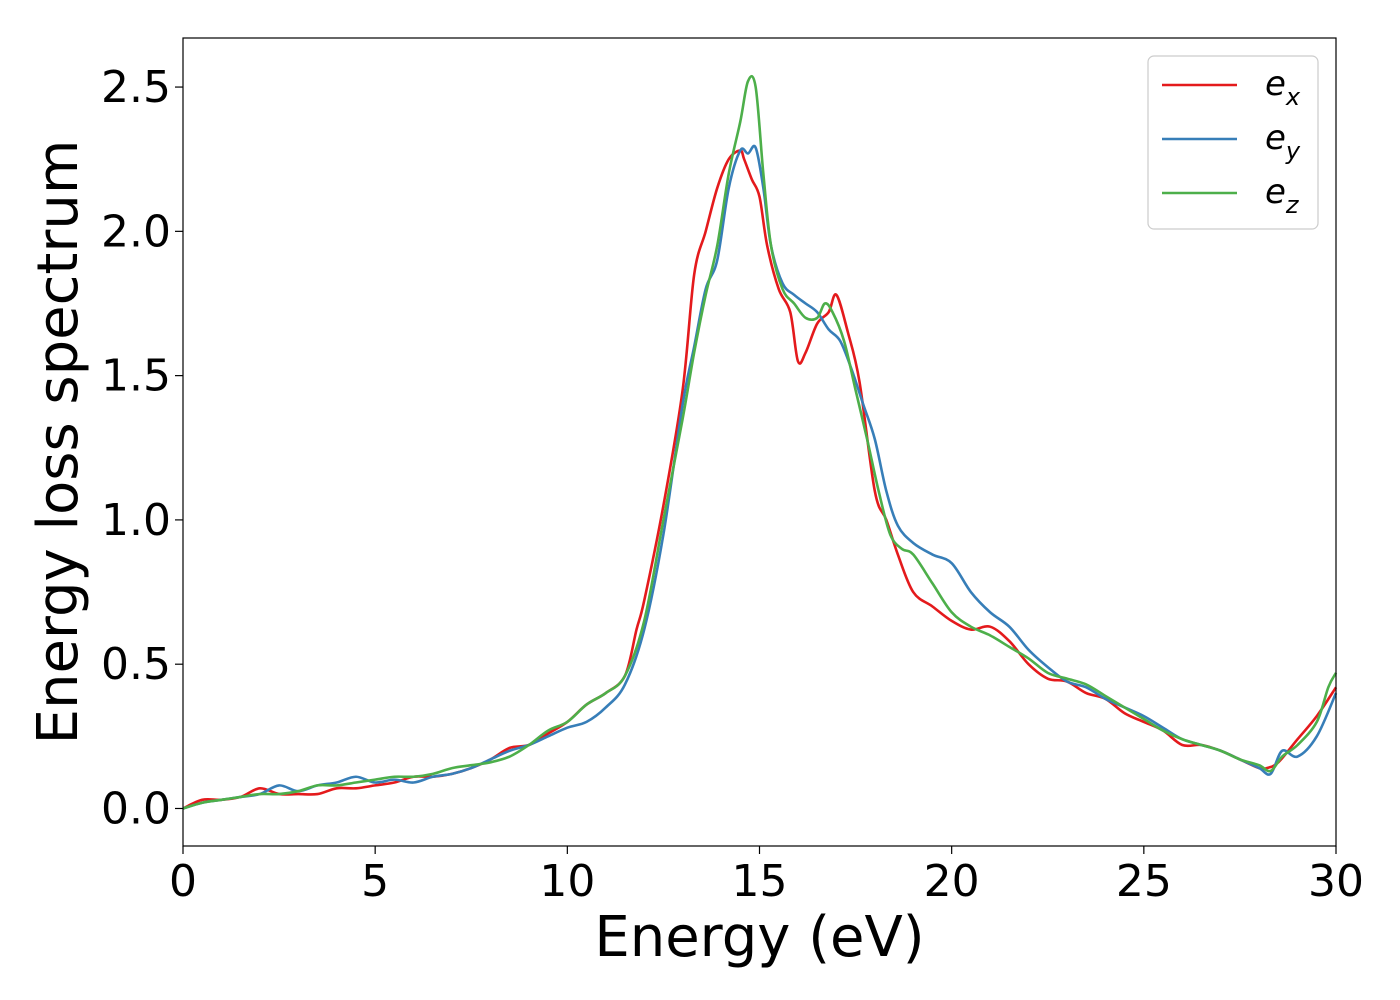 The image size is (1400, 1000). Describe the element at coordinates (183, 881) in the screenshot. I see `x-tick-label: 0` at that location.